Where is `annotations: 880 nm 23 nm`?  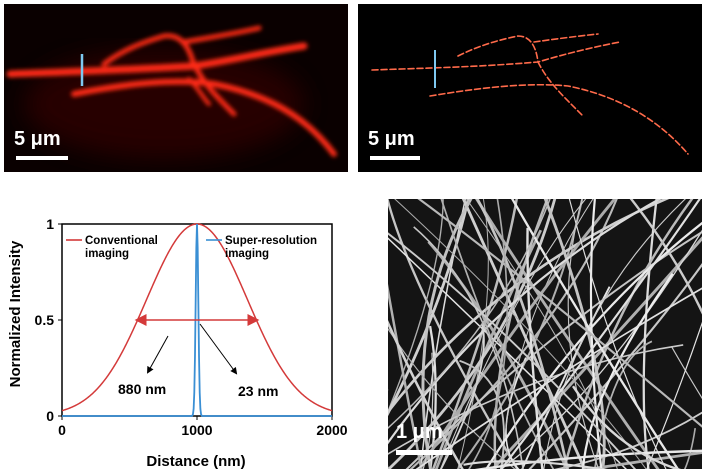
annotations: 880 nm 23 nm is located at coordinates (198, 356).